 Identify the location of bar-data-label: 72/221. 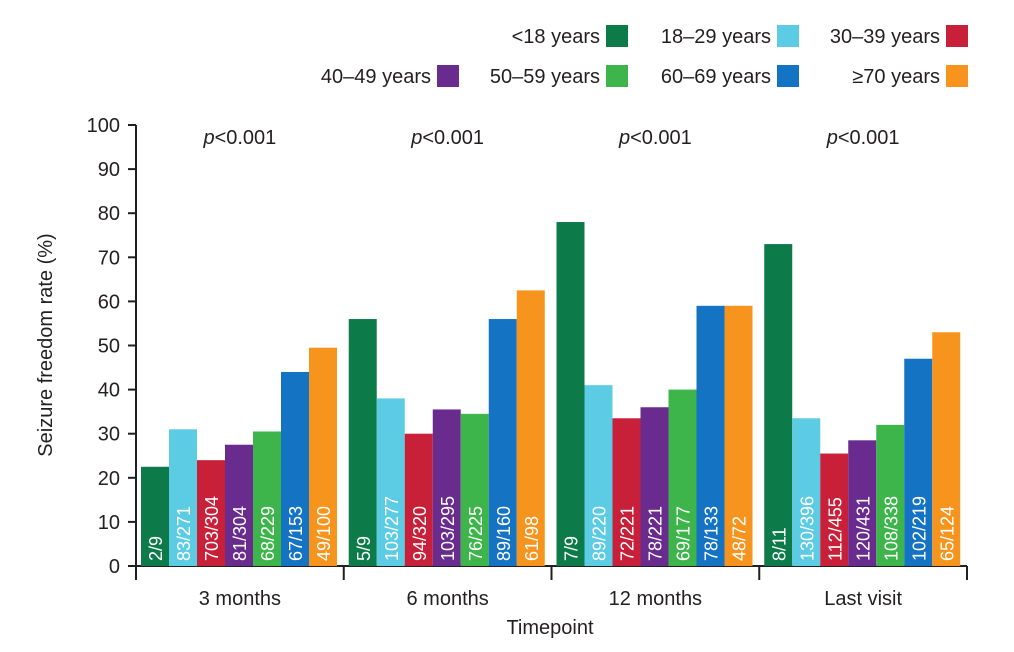
(628, 533).